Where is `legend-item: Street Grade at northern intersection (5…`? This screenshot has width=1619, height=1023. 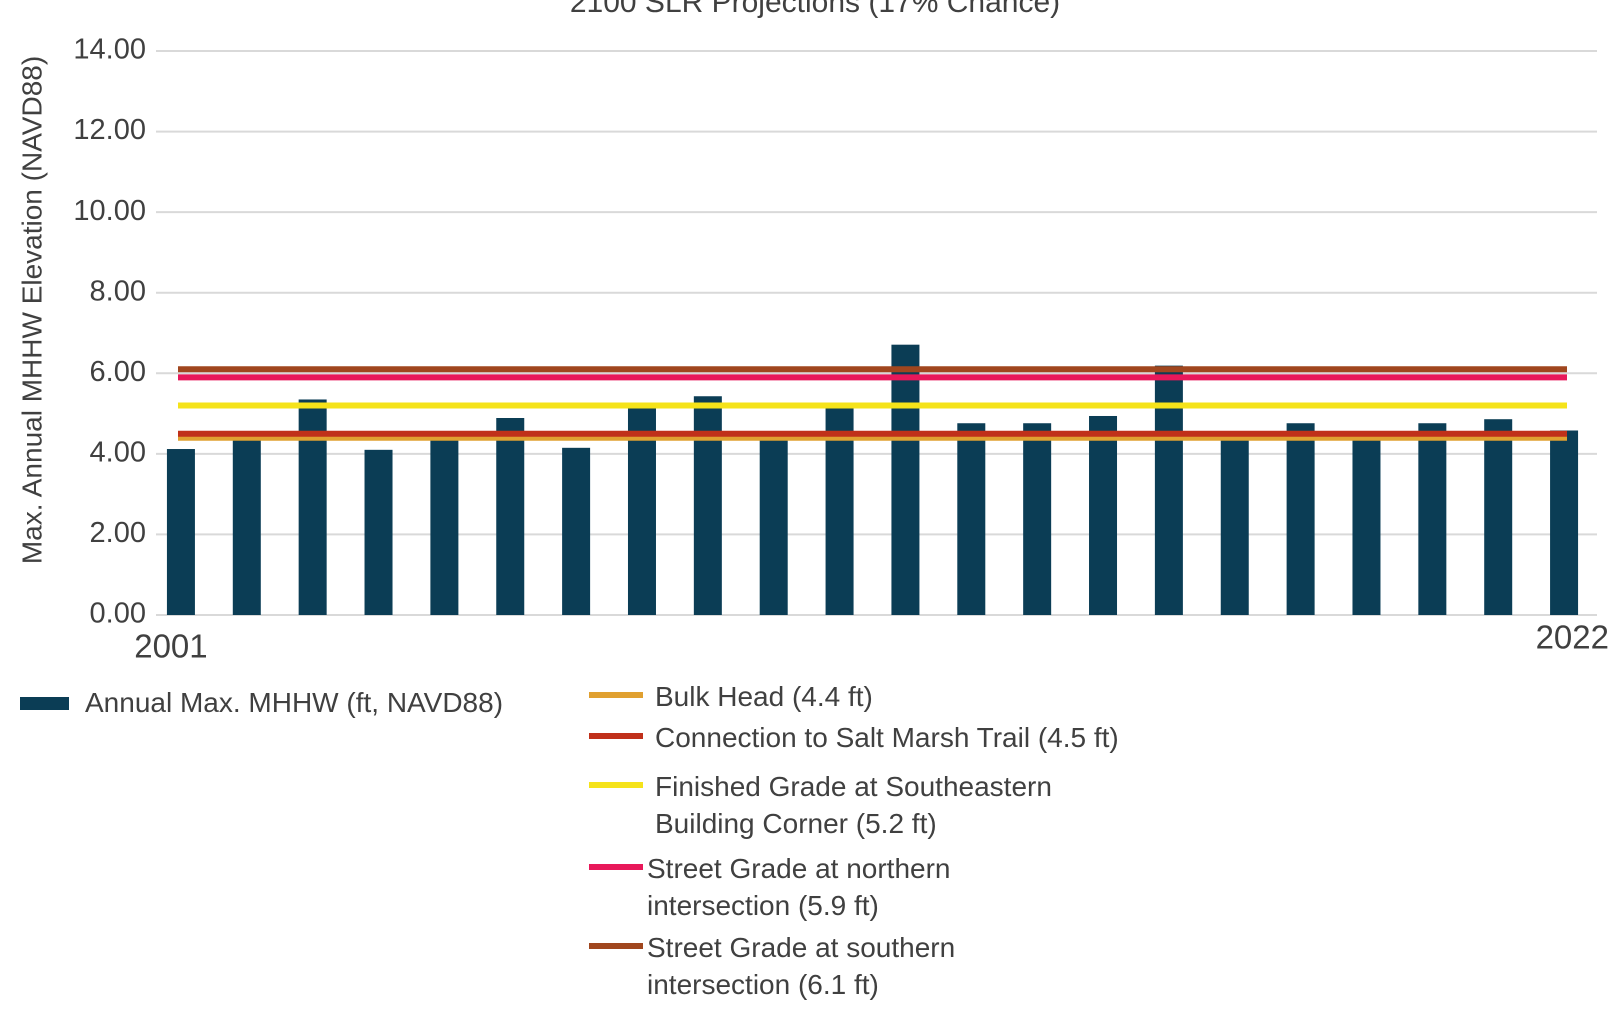
legend-item: Street Grade at northern intersection (5… is located at coordinates (889, 887).